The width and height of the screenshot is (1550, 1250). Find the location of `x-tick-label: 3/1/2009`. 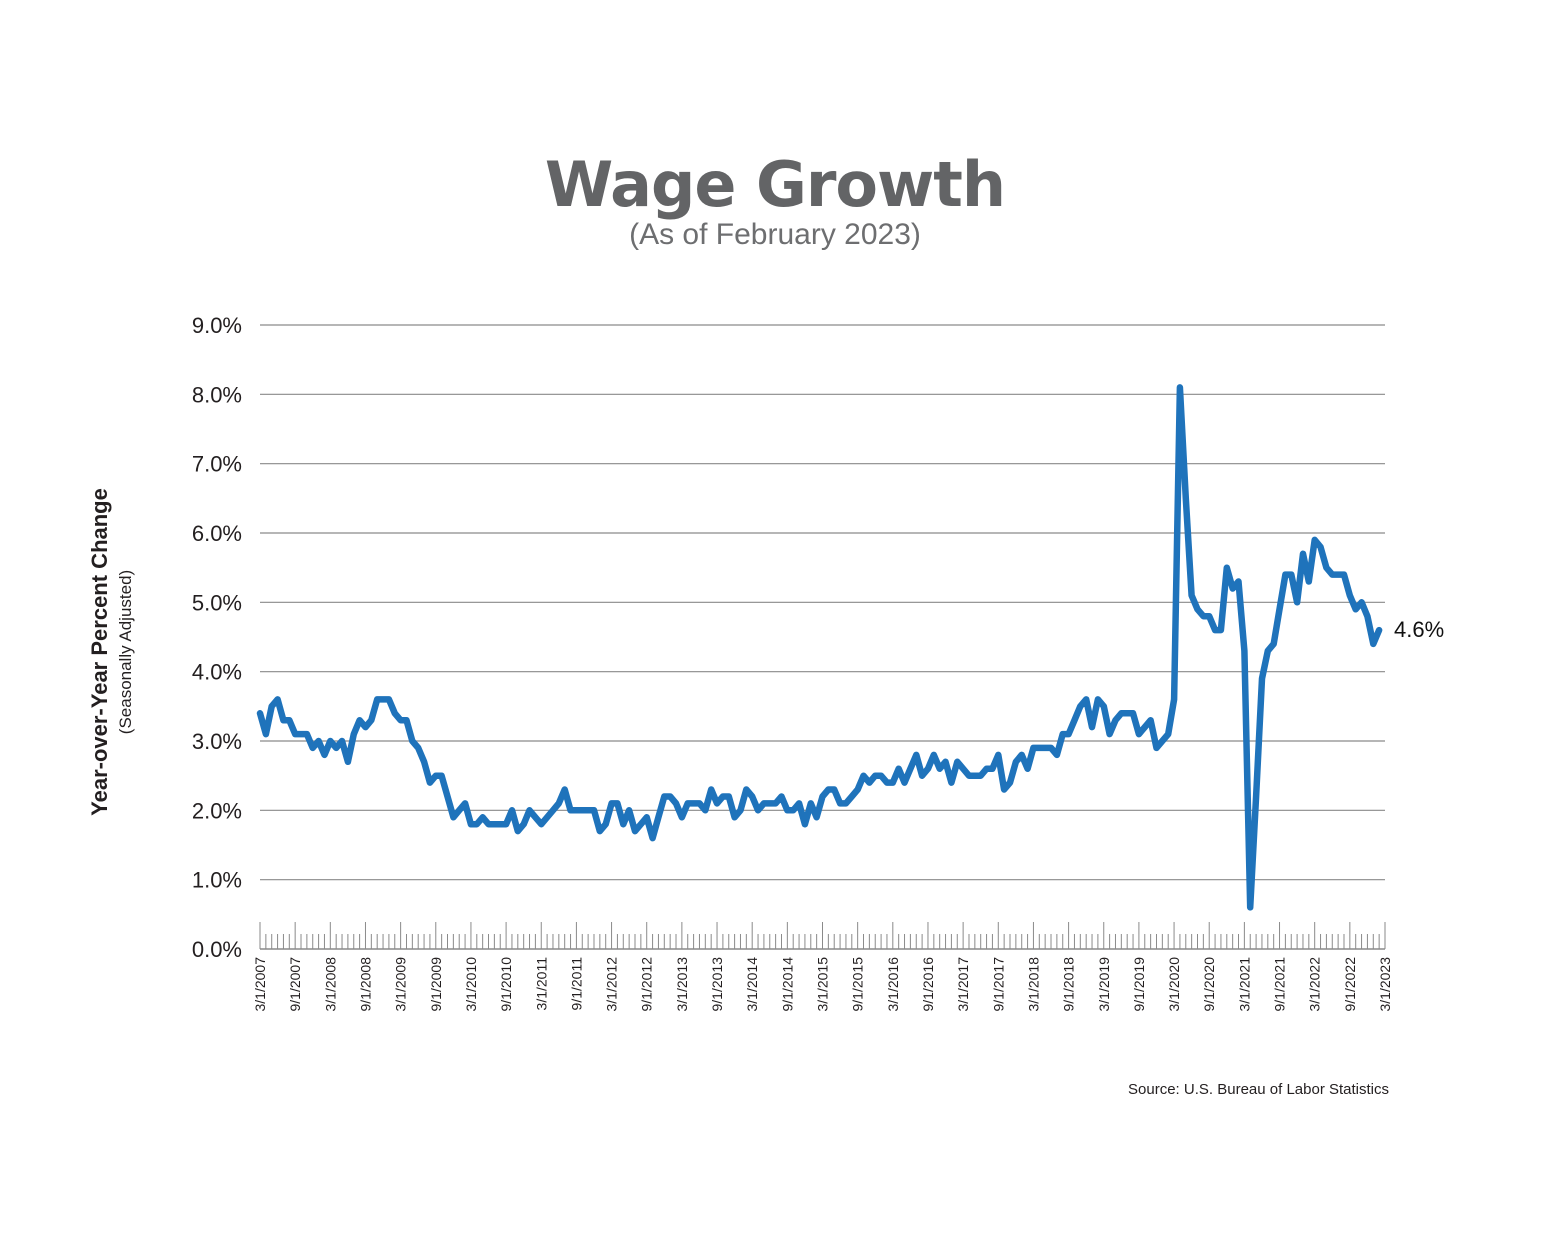

x-tick-label: 3/1/2009 is located at coordinates (401, 984).